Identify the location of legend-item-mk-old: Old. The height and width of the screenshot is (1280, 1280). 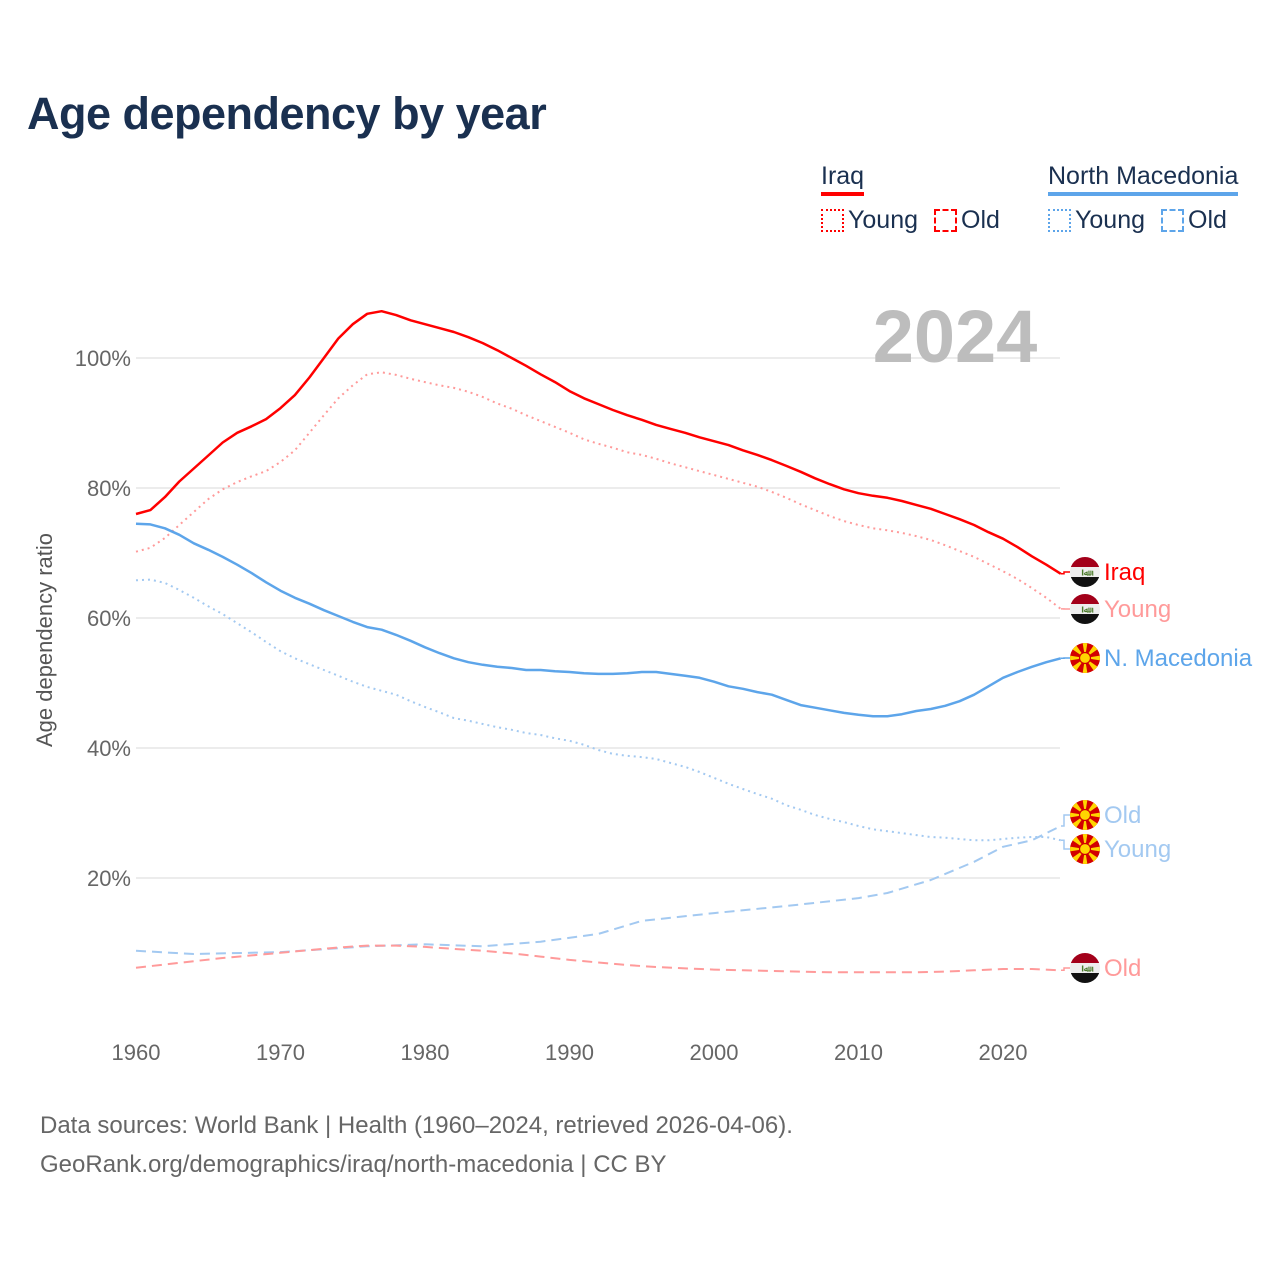
(1194, 220).